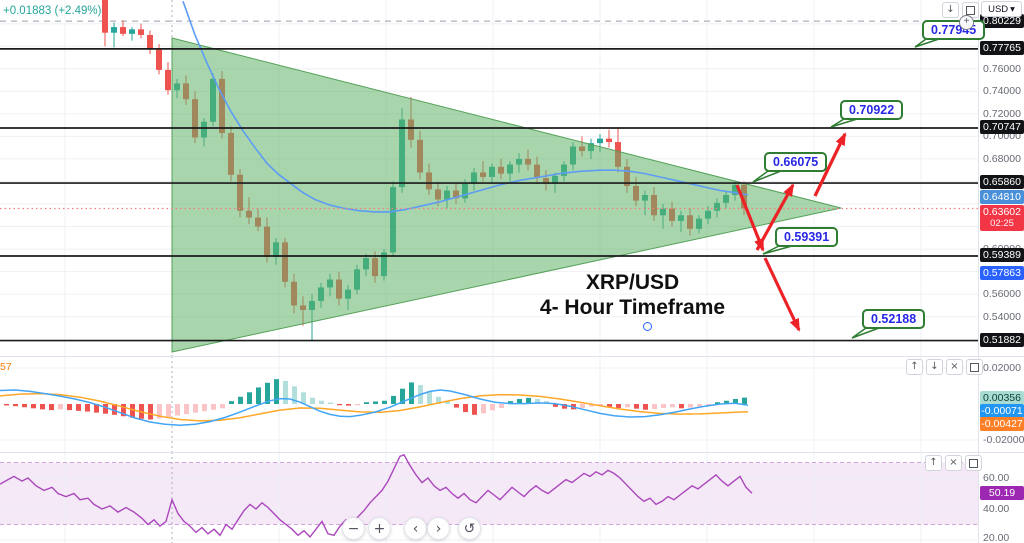 This screenshot has height=543, width=1024. Describe the element at coordinates (27, 11) in the screenshot. I see `price-change: +0.01883` at that location.